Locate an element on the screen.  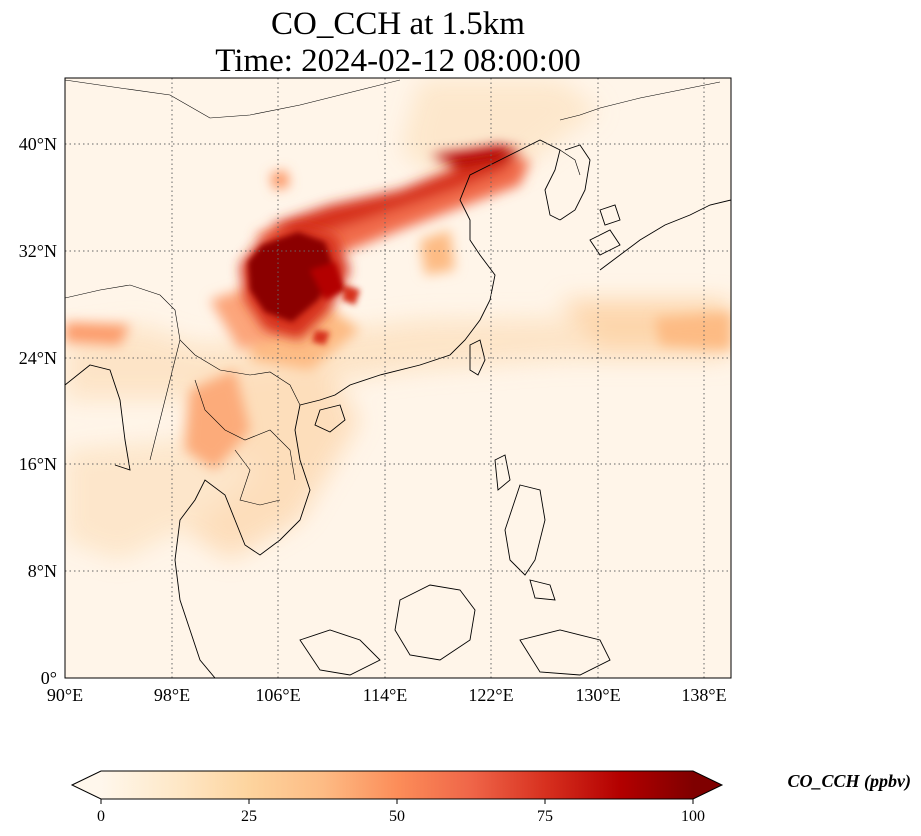
colorbar-ticks is located at coordinates (397, 801).